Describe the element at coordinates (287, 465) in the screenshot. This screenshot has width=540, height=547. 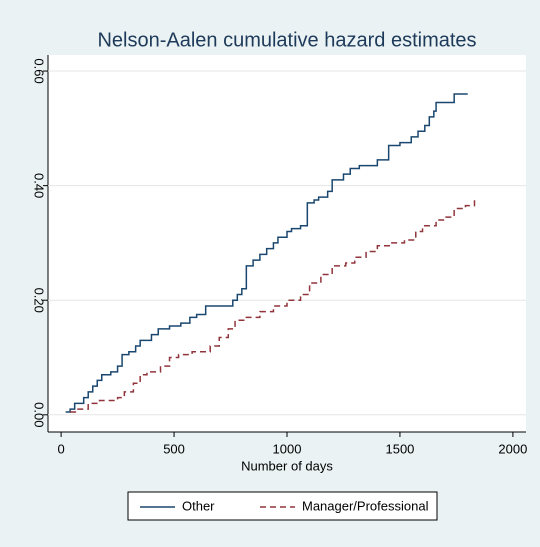
I see `x-axis-label: Number of days` at that location.